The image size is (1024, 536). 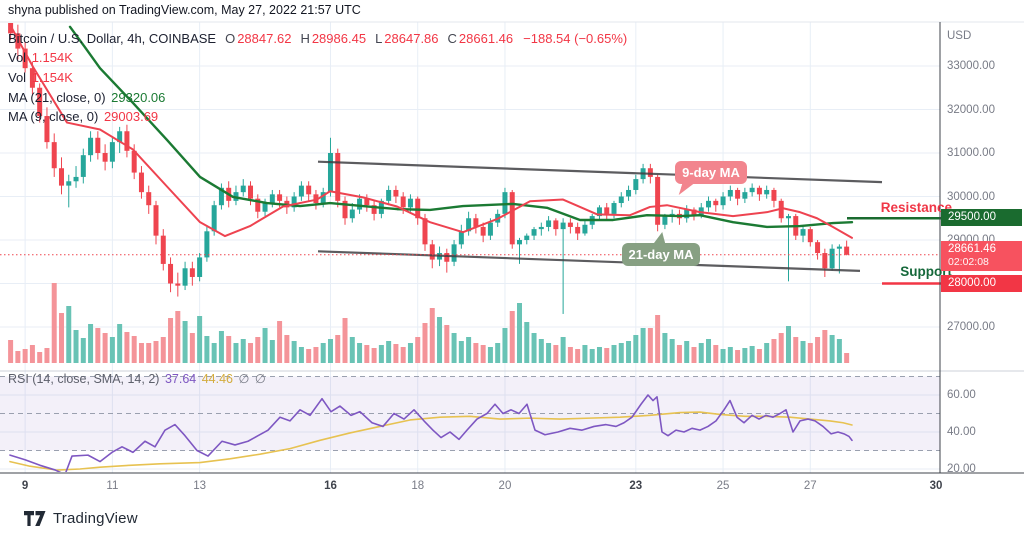 I want to click on rsi-label: RSI (14, close, SMA, 14, 2), so click(x=84, y=379).